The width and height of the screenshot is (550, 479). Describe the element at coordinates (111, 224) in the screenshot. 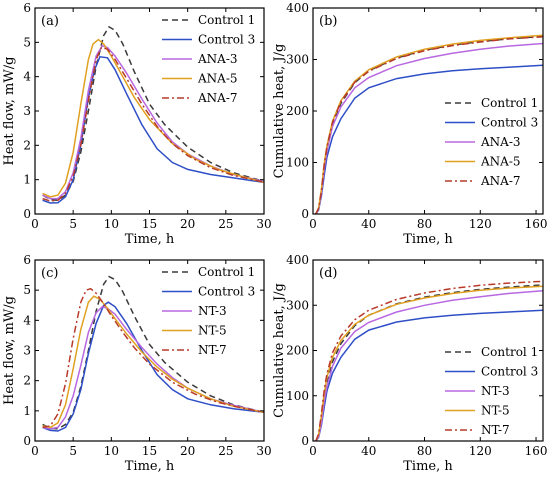

I see `x-tick-label: 10` at that location.